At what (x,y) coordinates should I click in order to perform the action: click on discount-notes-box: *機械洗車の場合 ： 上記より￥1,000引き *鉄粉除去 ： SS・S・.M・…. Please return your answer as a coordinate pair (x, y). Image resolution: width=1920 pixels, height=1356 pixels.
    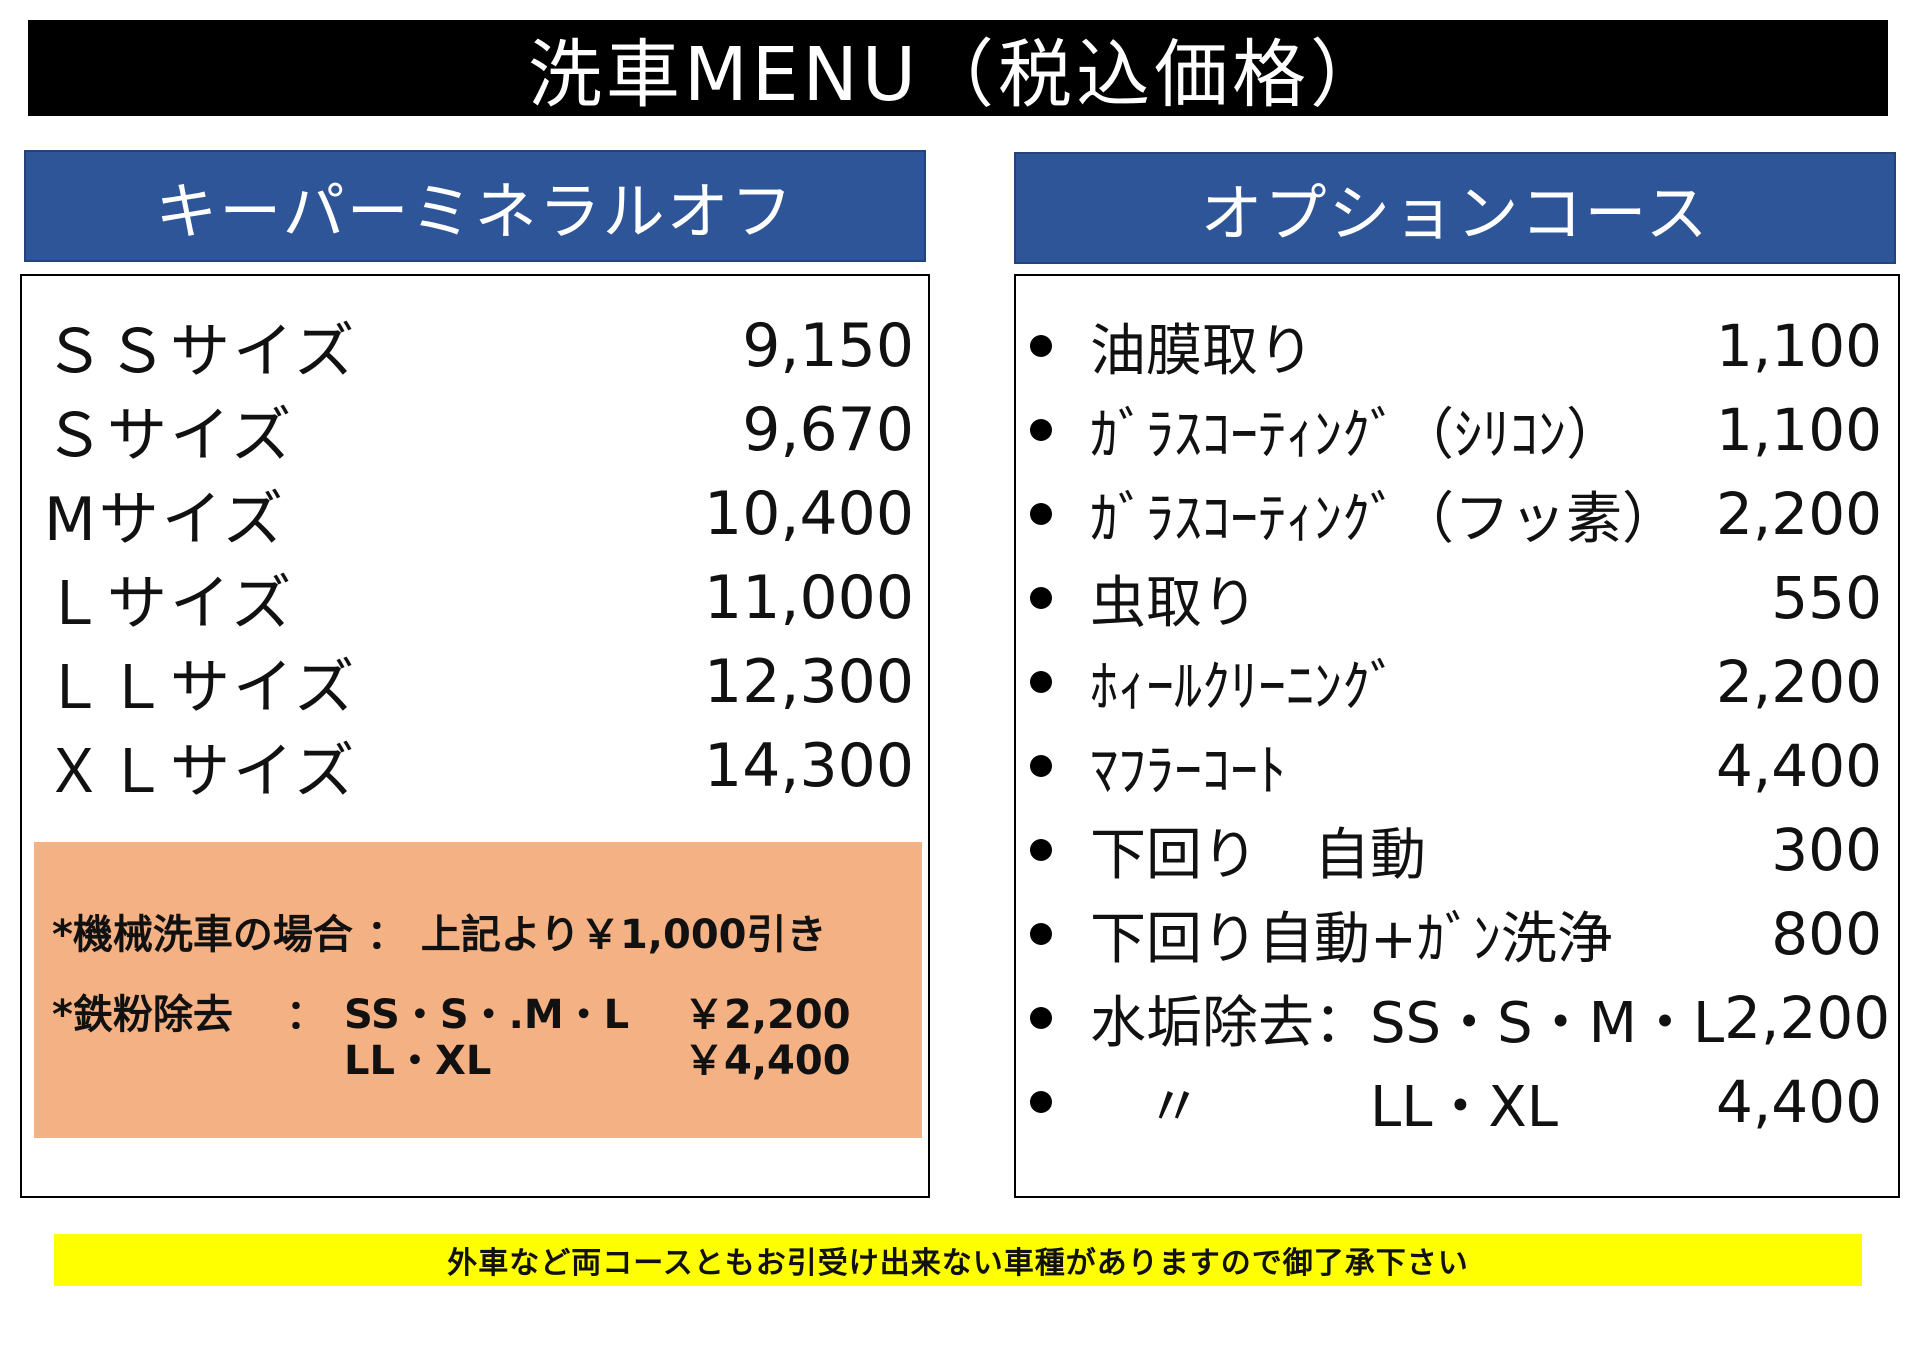
    Looking at the image, I should click on (478, 990).